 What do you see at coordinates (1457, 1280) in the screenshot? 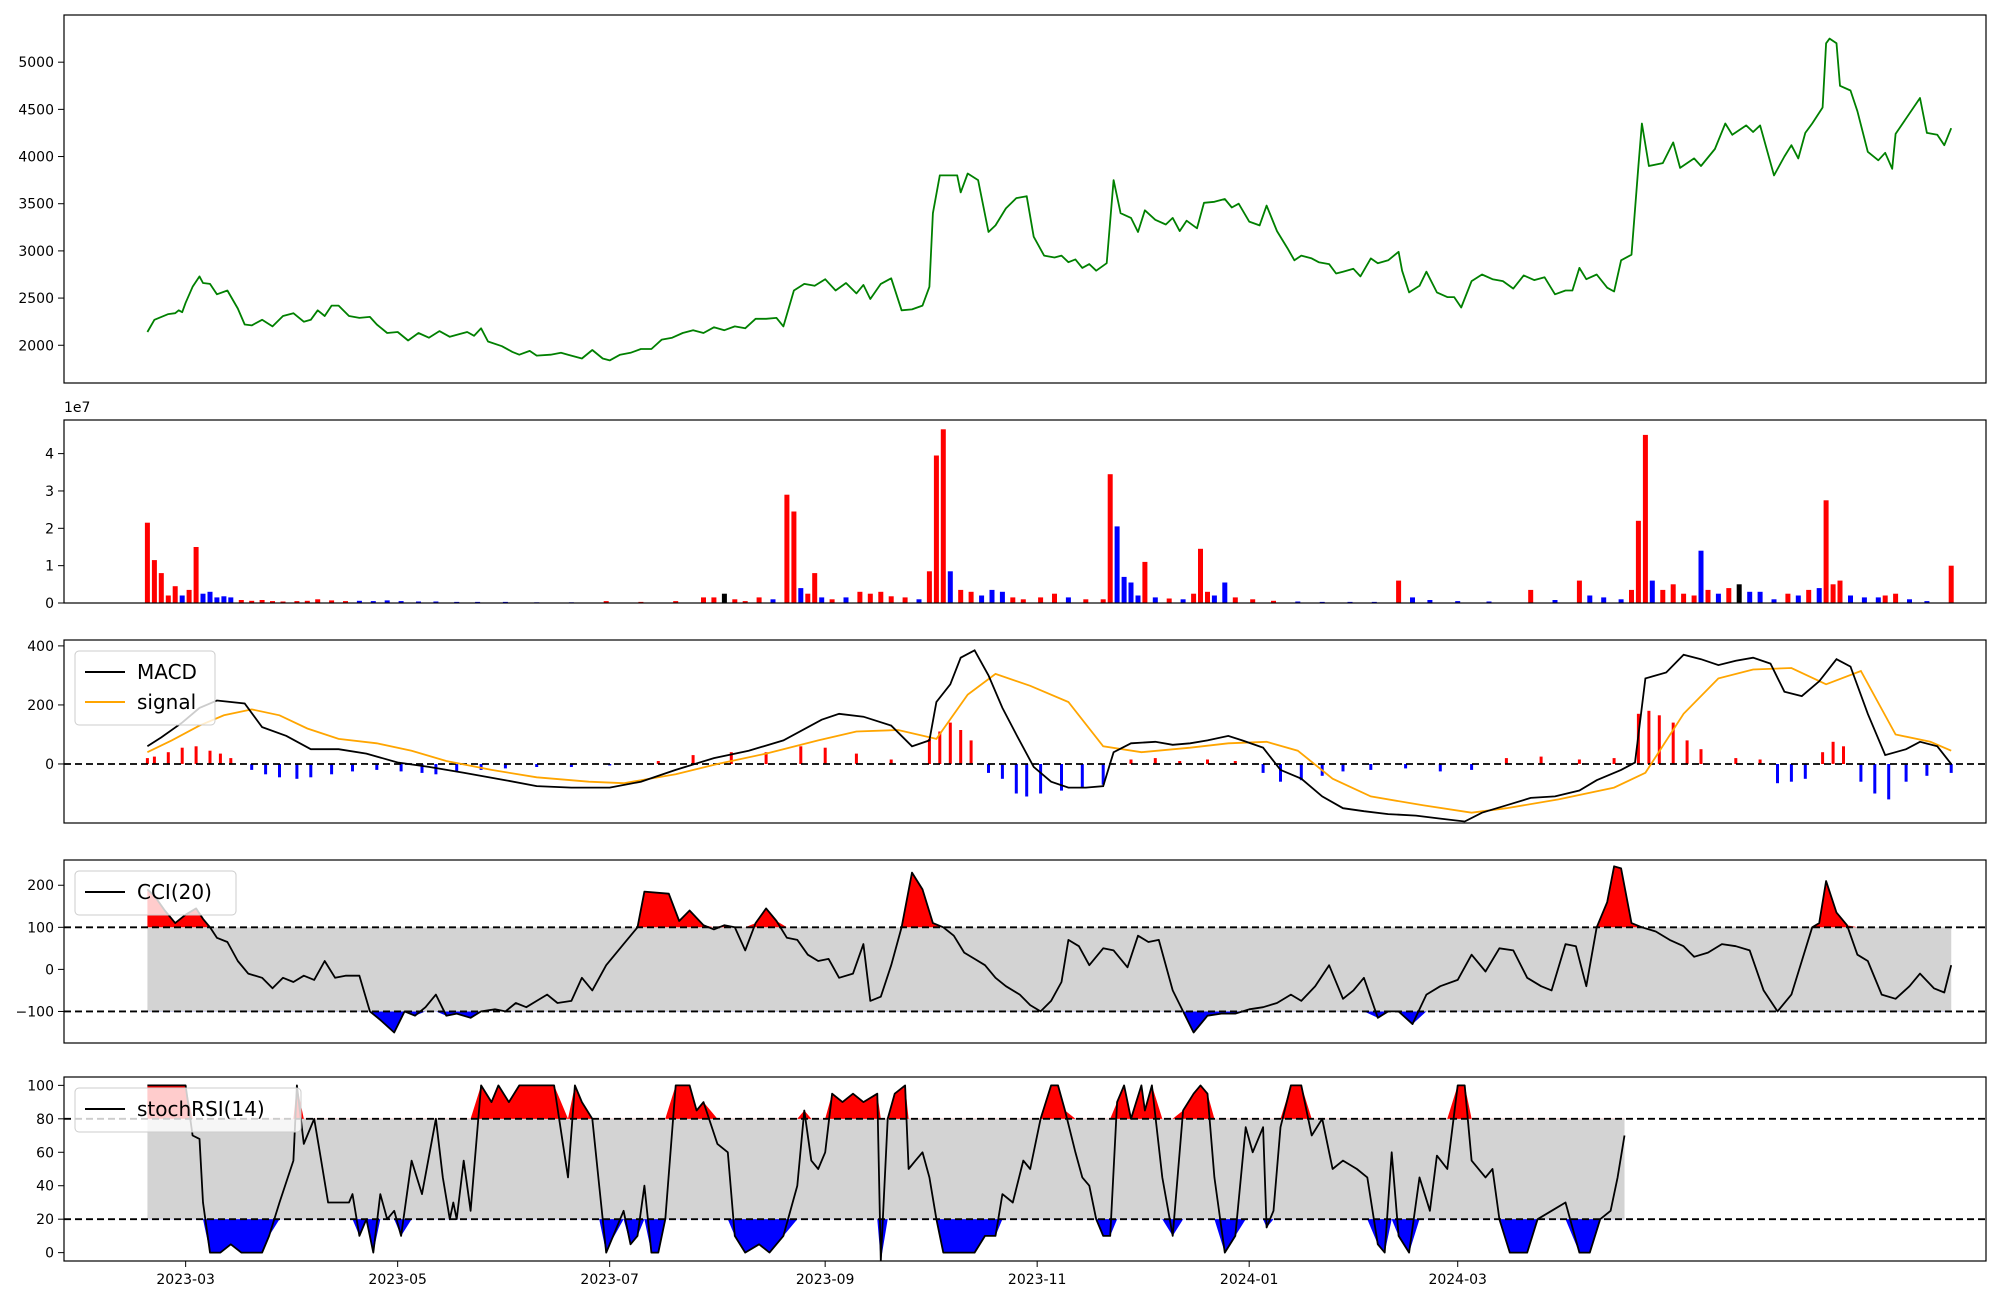
I see `x-tick-label: 2024-03` at bounding box center [1457, 1280].